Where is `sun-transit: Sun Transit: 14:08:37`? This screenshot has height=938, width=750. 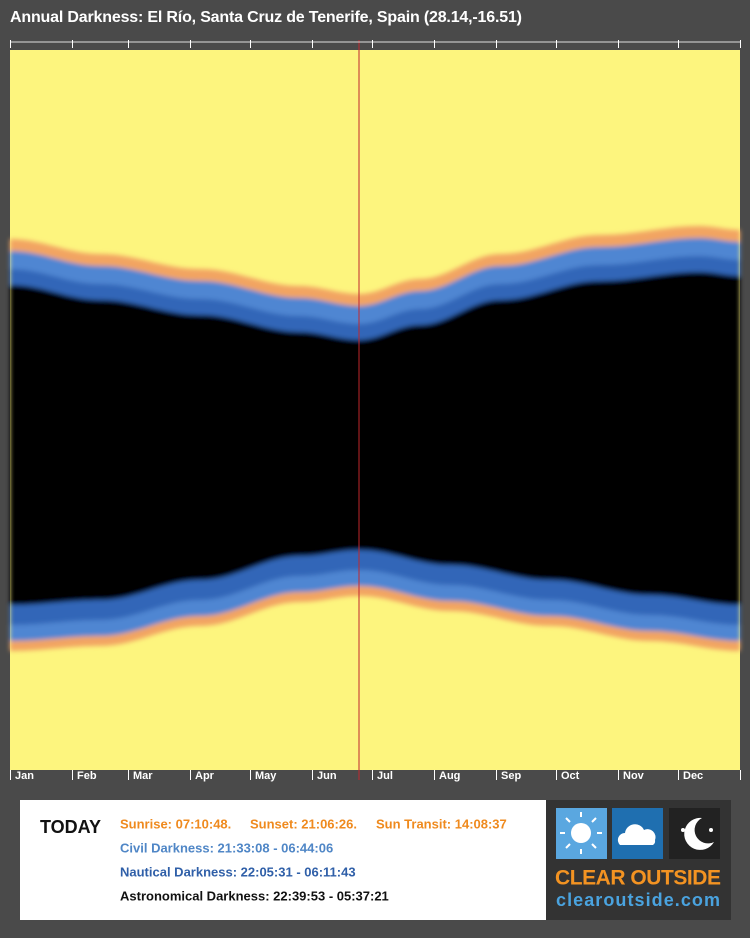 sun-transit: Sun Transit: 14:08:37 is located at coordinates (441, 823).